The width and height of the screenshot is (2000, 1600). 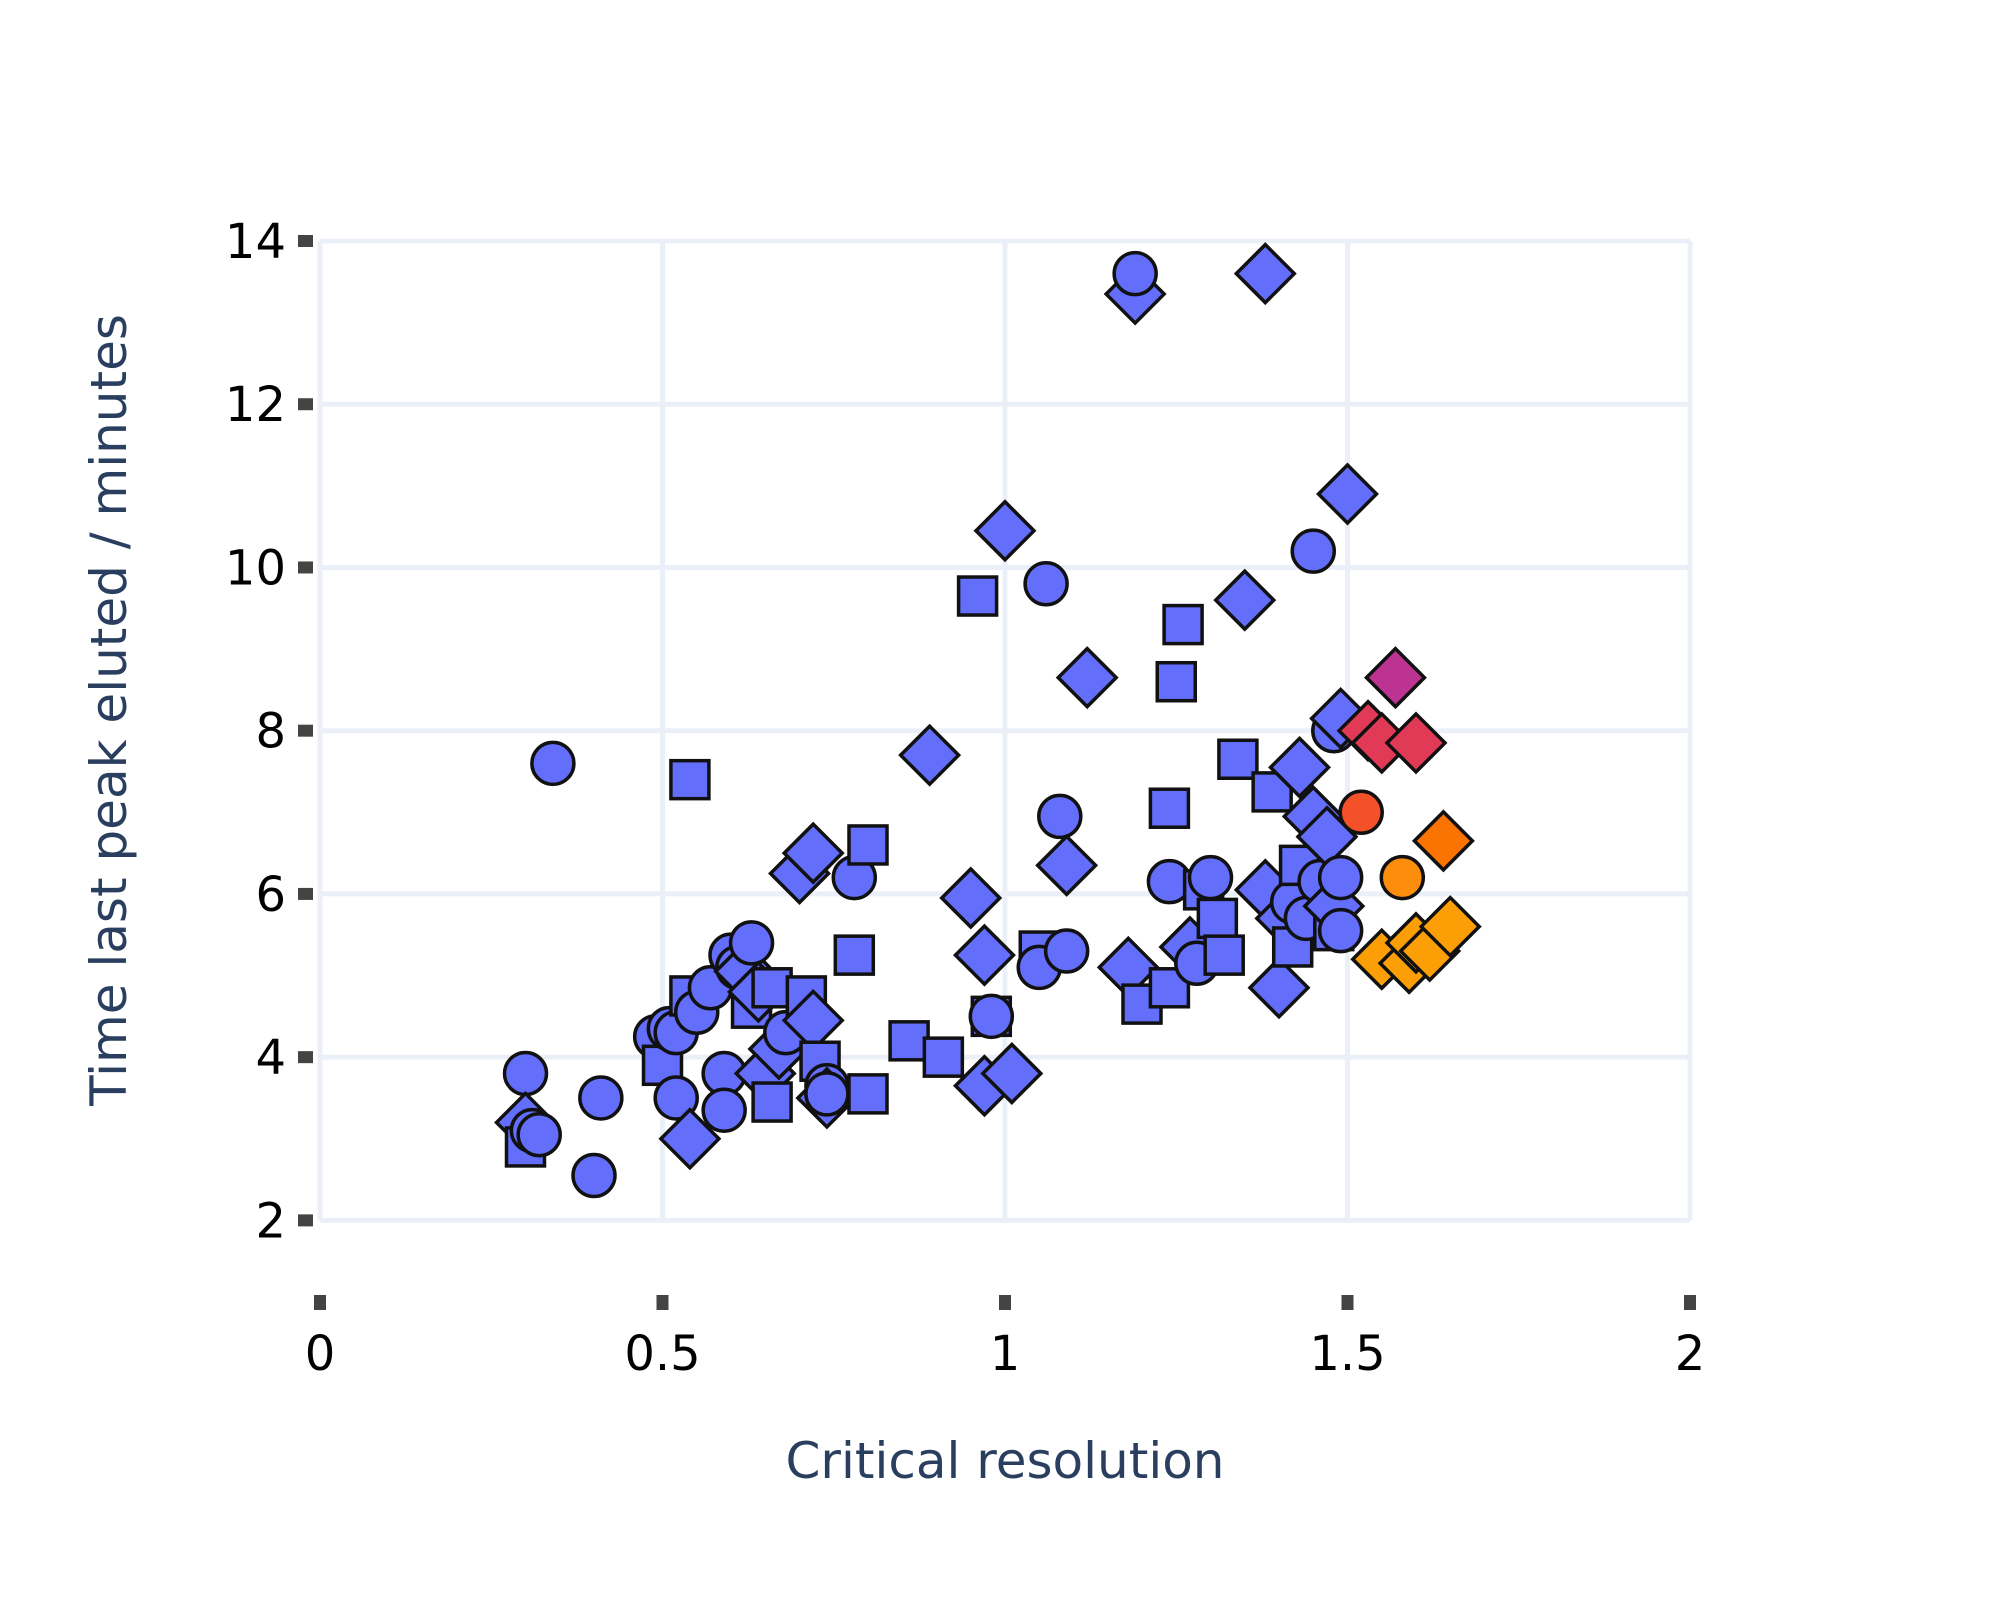 What do you see at coordinates (662, 1354) in the screenshot?
I see `x-tick-label: 0.5` at bounding box center [662, 1354].